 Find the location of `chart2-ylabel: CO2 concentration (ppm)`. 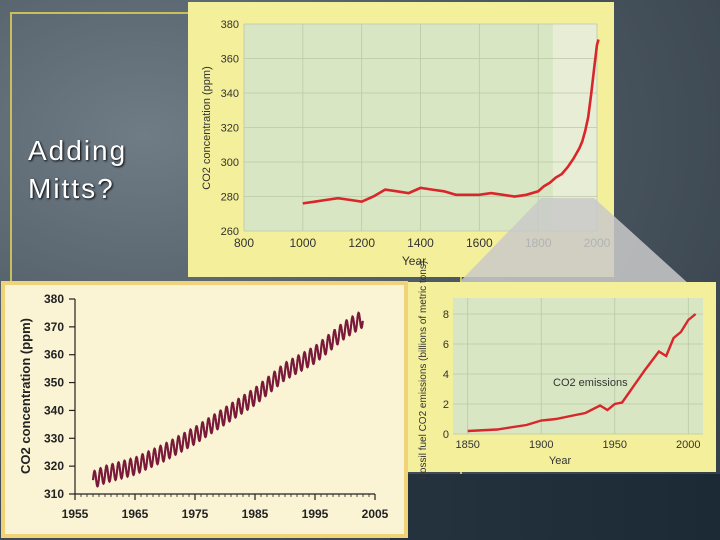

chart2-ylabel: CO2 concentration (ppm) is located at coordinates (25, 396).